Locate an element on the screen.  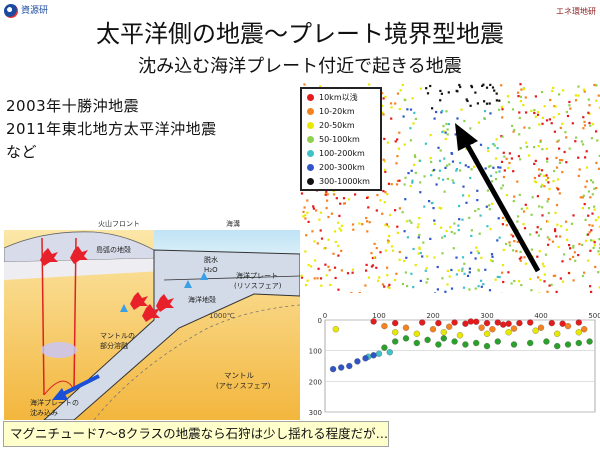
mantle-label: マントル is located at coordinates (239, 375).